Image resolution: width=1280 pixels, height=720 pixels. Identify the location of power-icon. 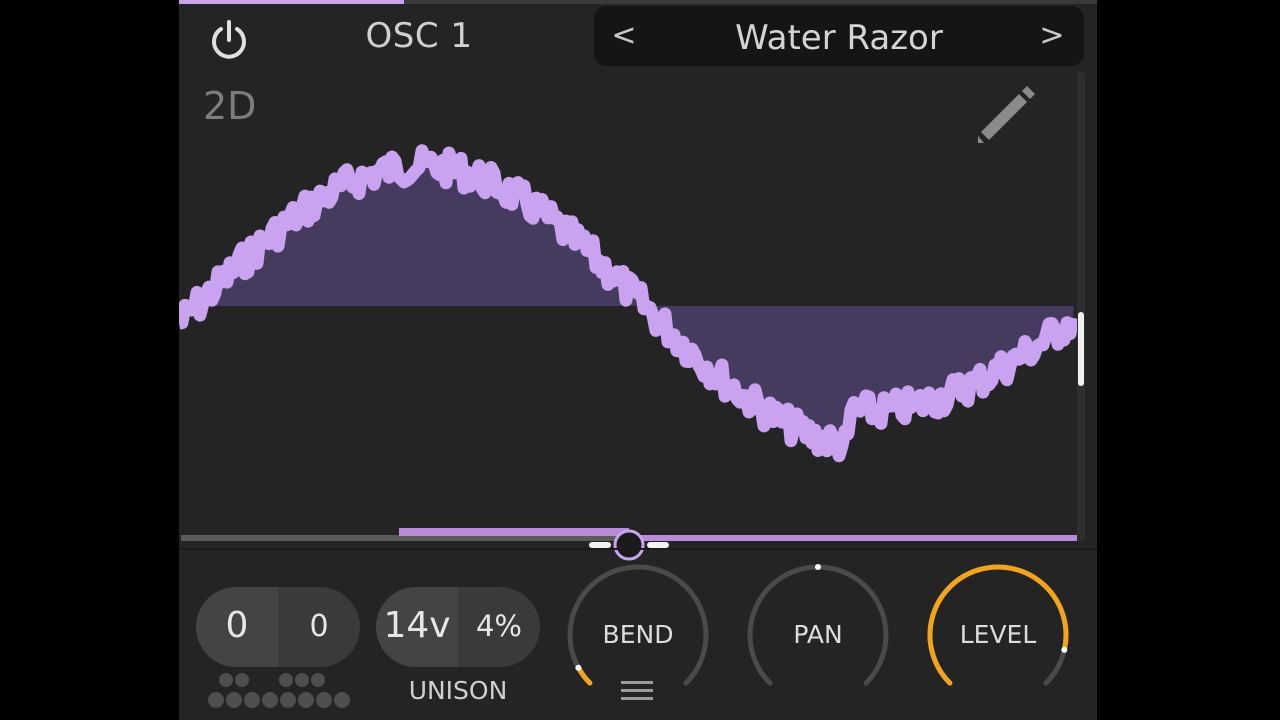
(229, 39).